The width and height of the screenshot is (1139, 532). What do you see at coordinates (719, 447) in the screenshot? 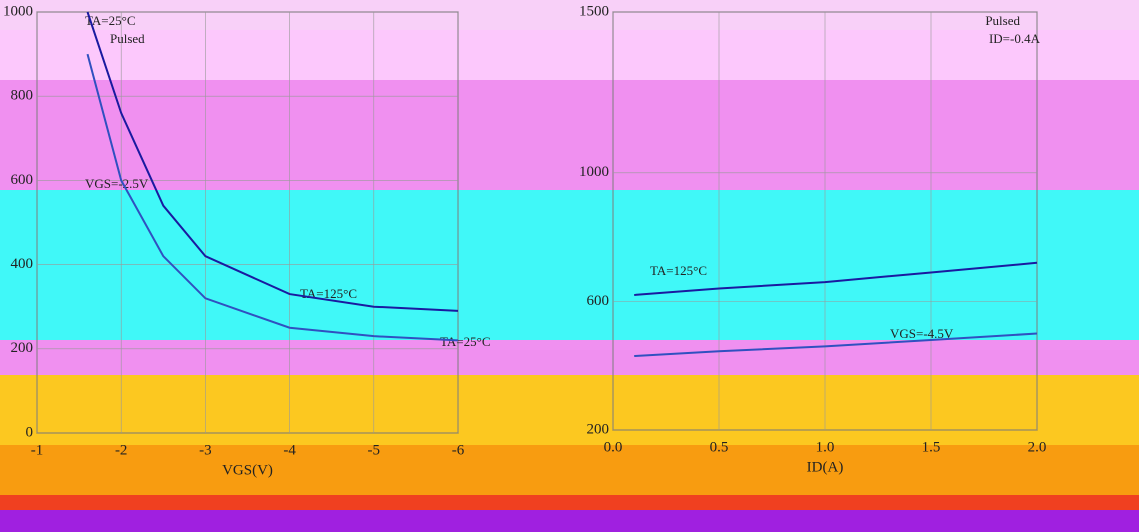
I see `x-tick-label: 0.5` at bounding box center [719, 447].